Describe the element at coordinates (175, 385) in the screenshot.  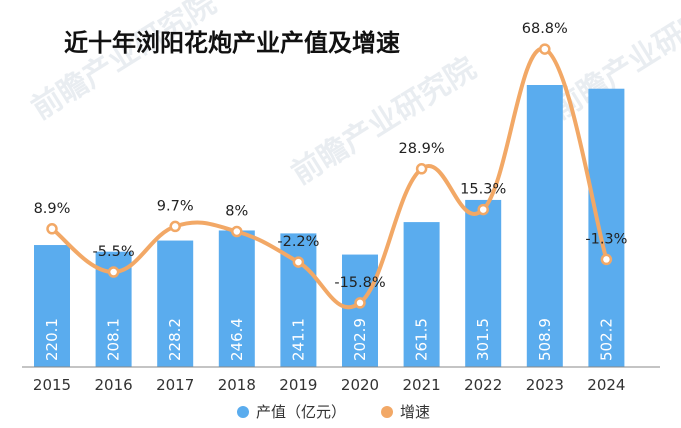
I see `x-tick-2017: 2017` at that location.